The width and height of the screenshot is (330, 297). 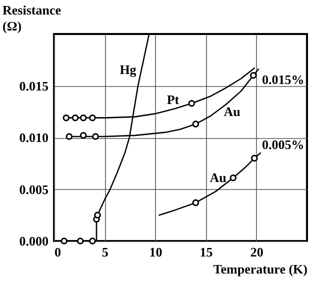 I want to click on annotation: Hg, so click(x=128, y=69).